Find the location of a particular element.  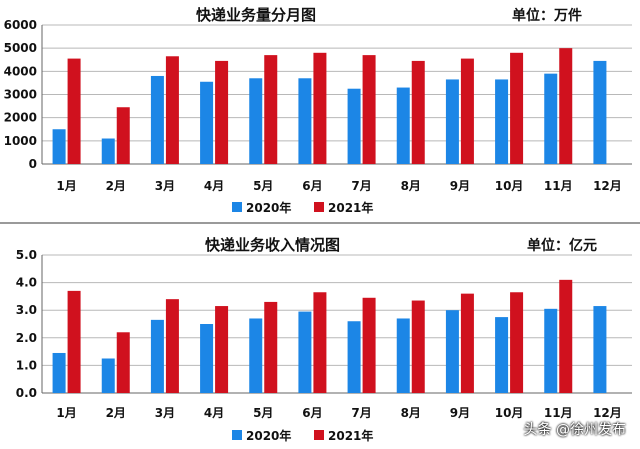

y-tick-label: 1000 is located at coordinates (20, 141).